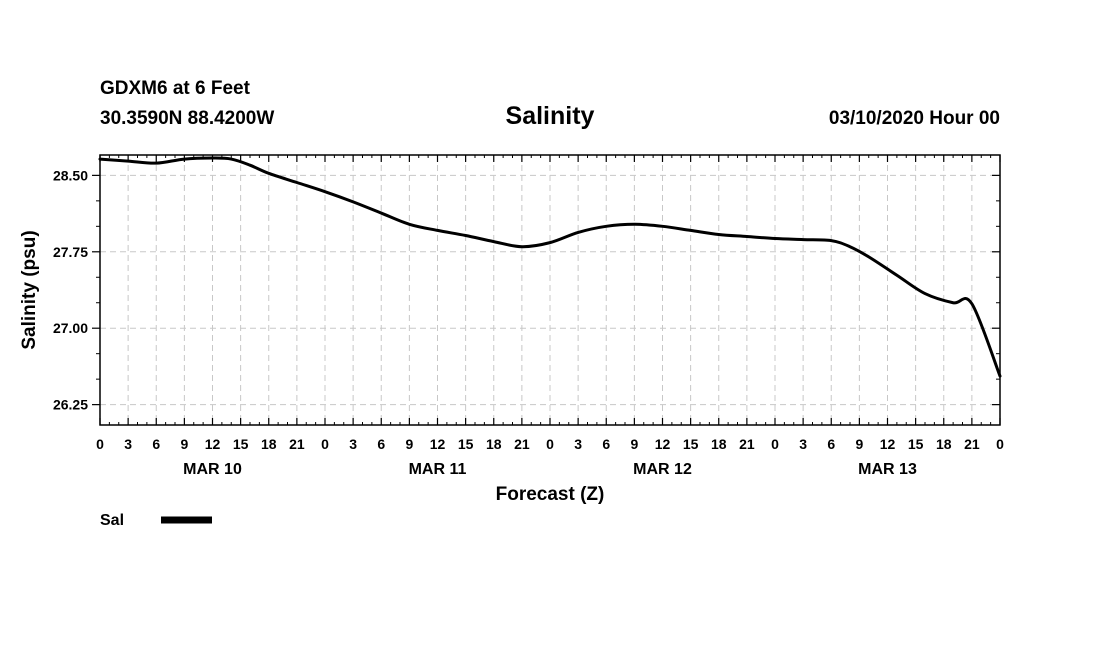 The width and height of the screenshot is (1100, 650). I want to click on day-labels: MAR 10 MAR 11 MAR 12 MAR 13, so click(550, 469).